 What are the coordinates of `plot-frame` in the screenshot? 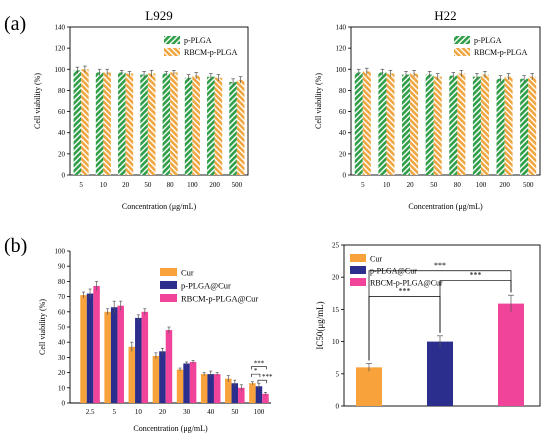 It's located at (445, 101).